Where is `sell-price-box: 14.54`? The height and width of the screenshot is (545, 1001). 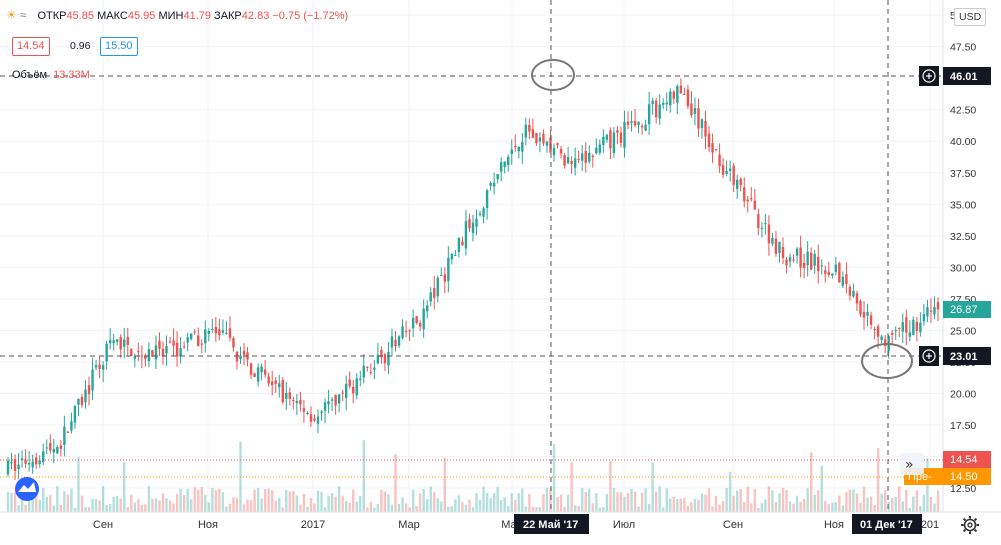
sell-price-box: 14.54 is located at coordinates (31, 46).